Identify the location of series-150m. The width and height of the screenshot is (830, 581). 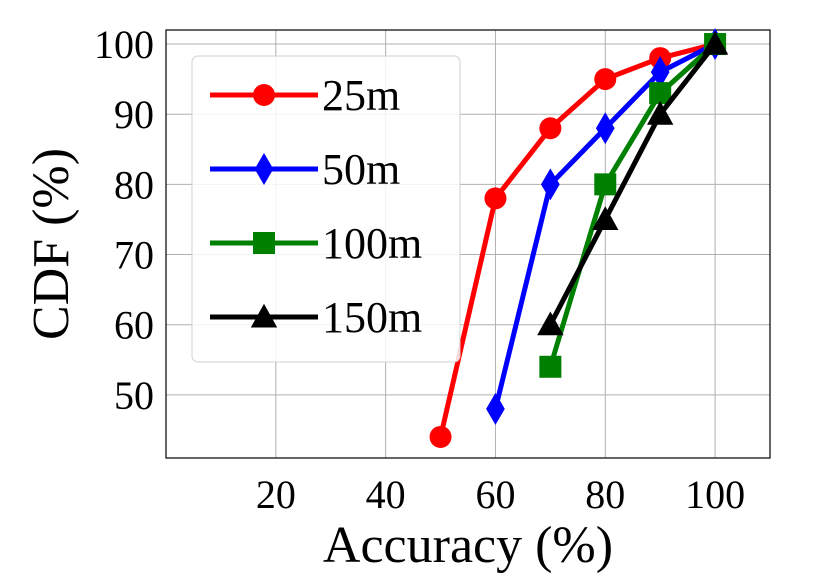
(633, 183).